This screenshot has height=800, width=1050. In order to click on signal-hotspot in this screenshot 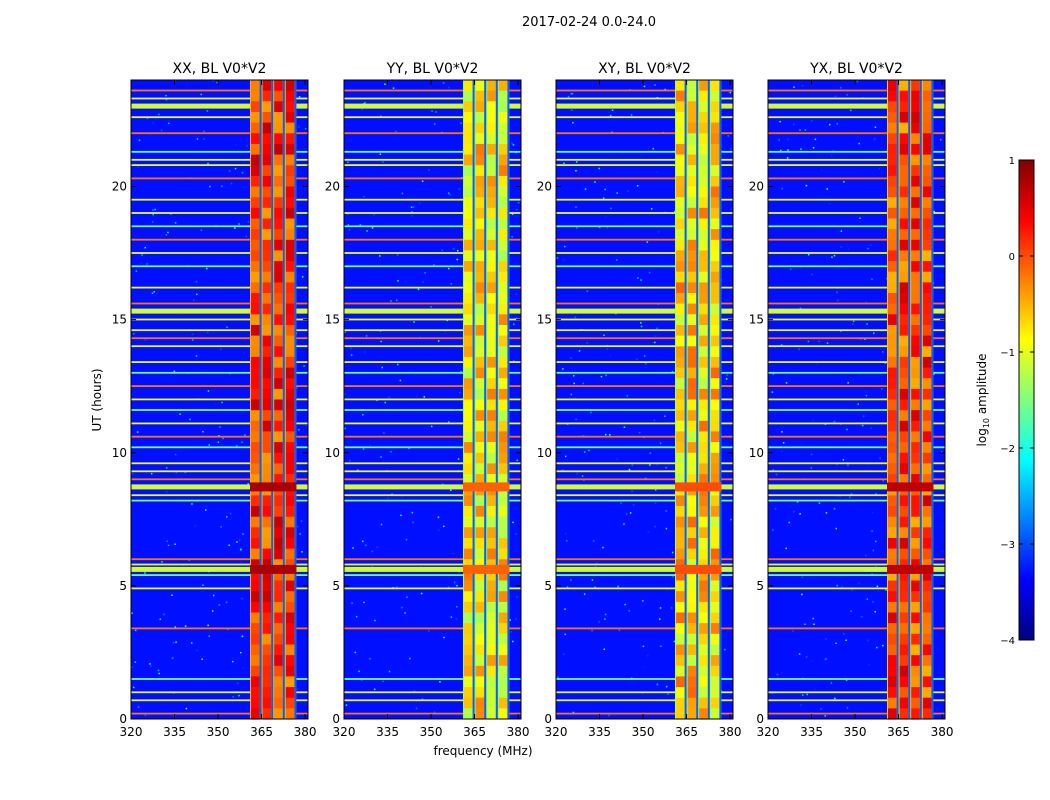, I will do `click(486, 487)`.